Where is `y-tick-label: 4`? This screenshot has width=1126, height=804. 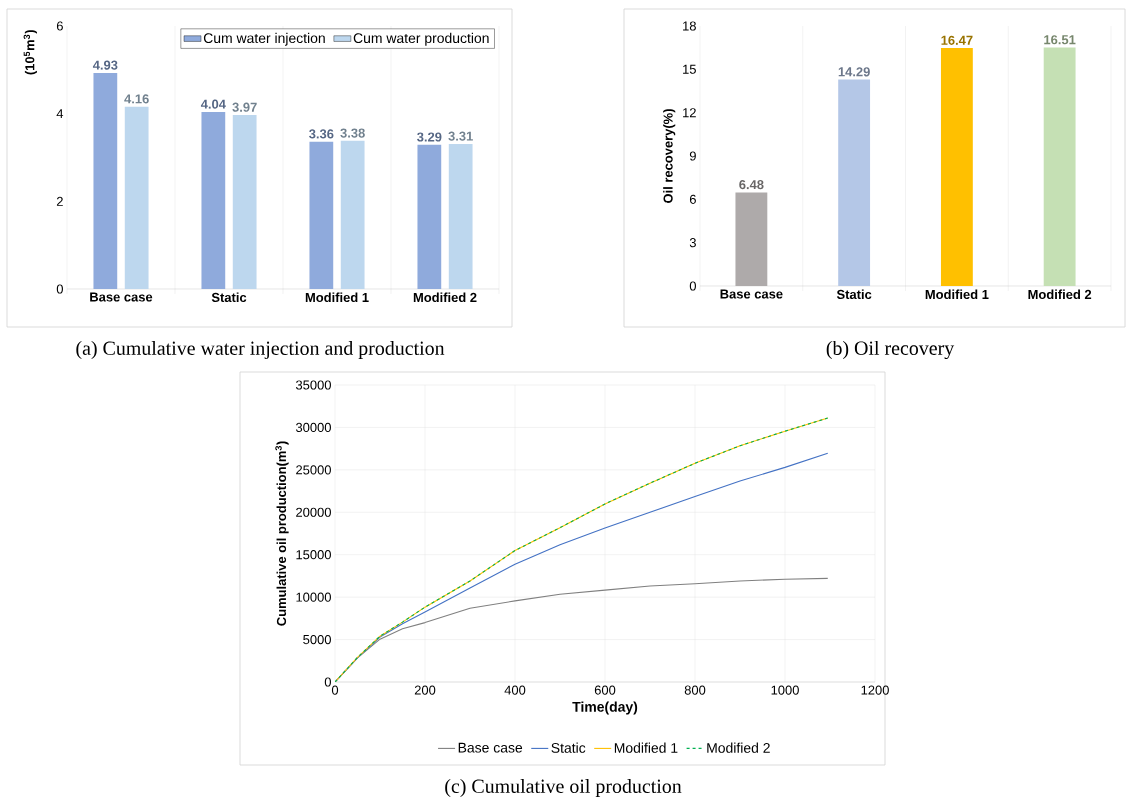 y-tick-label: 4 is located at coordinates (60, 114).